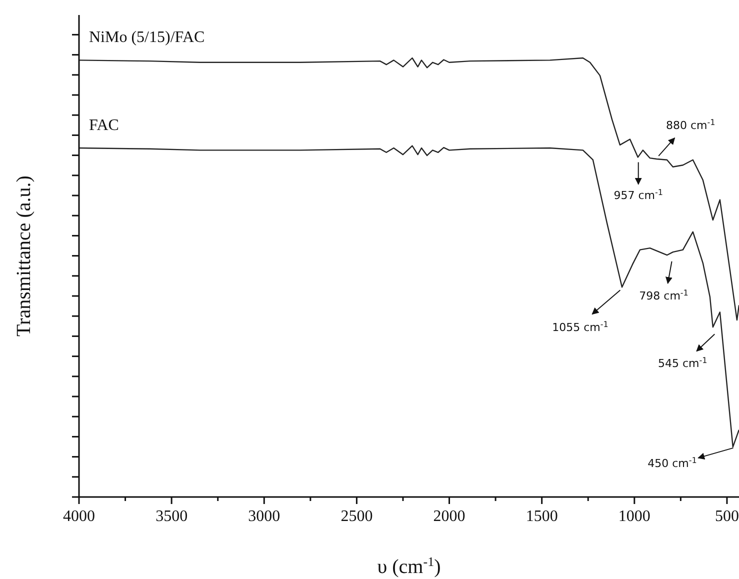  Describe the element at coordinates (663, 295) in the screenshot. I see `annotation: 798 cm$^{-1}$` at that location.